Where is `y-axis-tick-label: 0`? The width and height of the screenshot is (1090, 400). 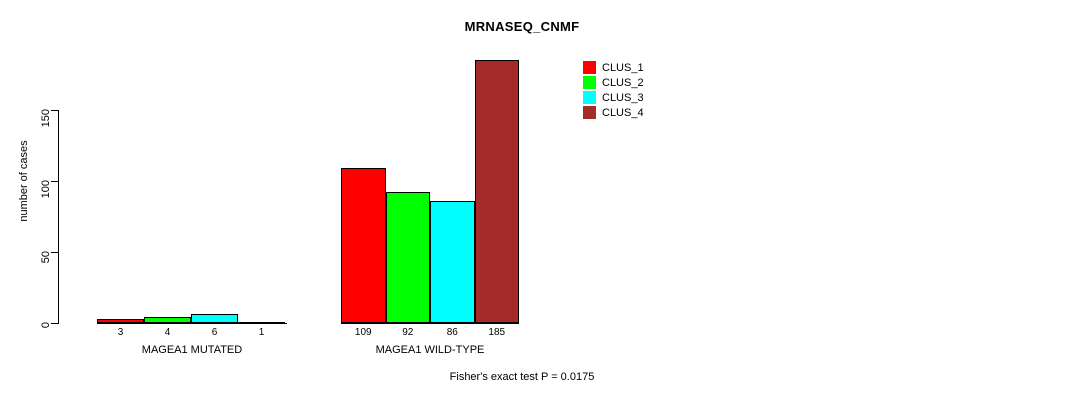 y-axis-tick-label: 0 is located at coordinates (46, 325).